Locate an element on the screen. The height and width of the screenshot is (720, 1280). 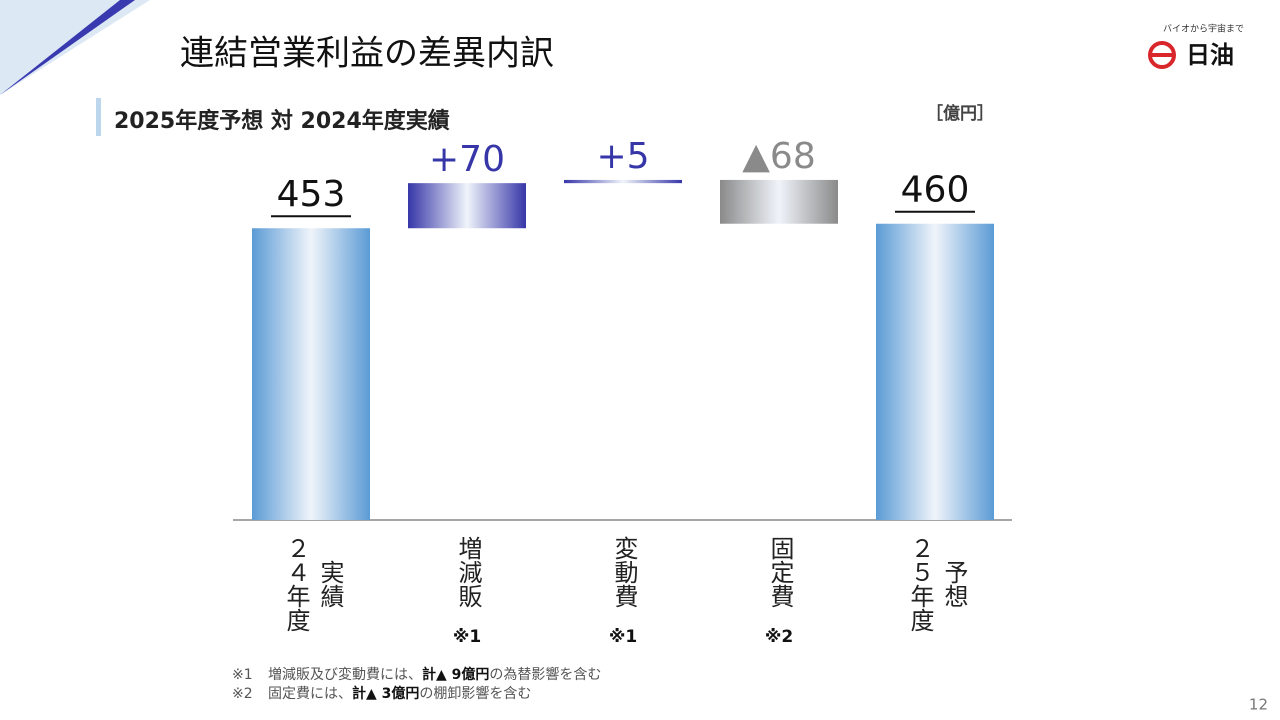
footnote-part: の為替影響を含む is located at coordinates (545, 674).